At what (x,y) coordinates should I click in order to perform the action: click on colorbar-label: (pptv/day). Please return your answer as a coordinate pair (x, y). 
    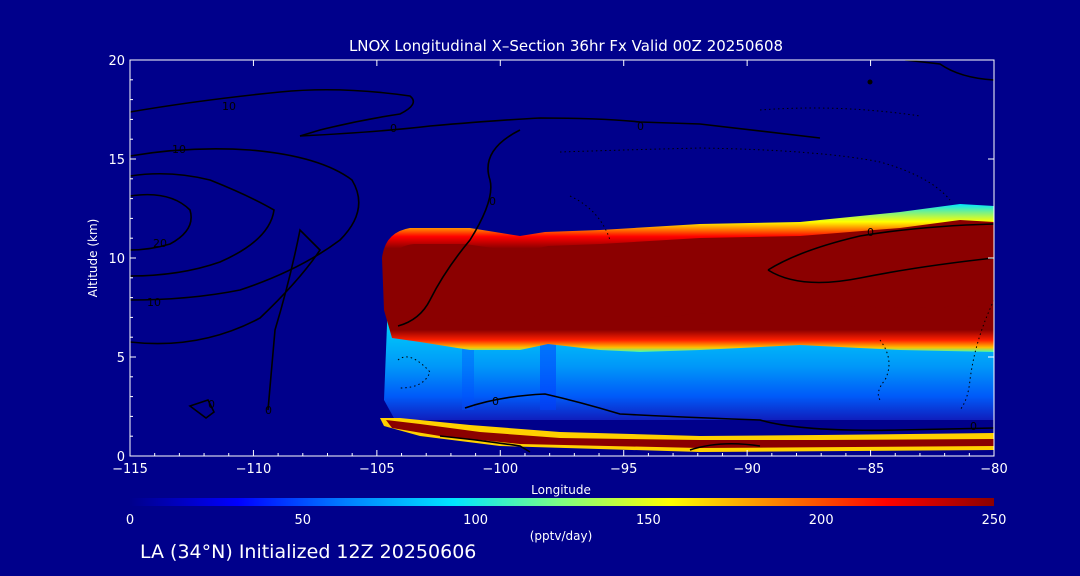
    Looking at the image, I should click on (561, 536).